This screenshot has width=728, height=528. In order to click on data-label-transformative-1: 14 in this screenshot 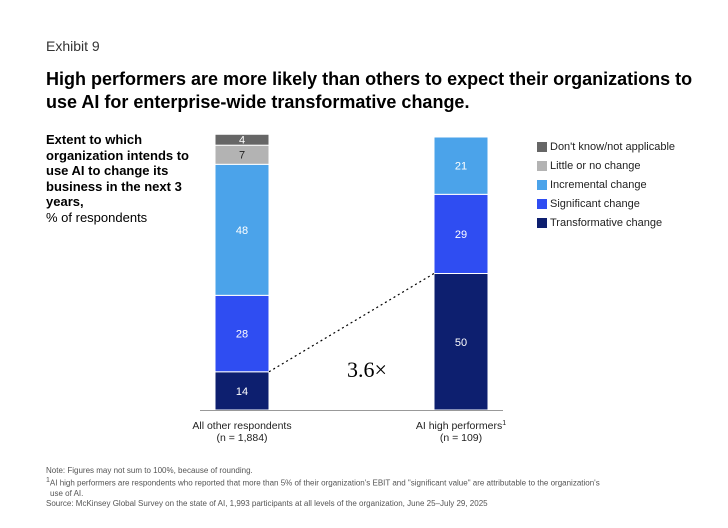, I will do `click(242, 392)`.